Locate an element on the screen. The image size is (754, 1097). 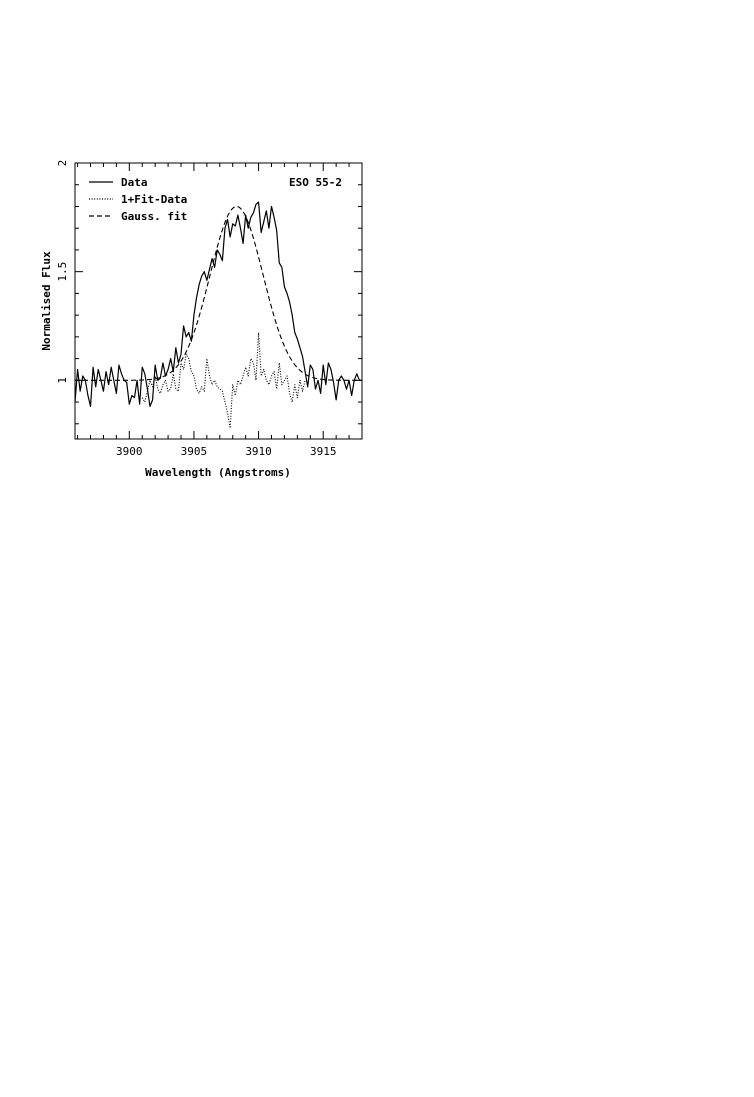
y-tick-labels: 11.52 is located at coordinates (62, 272).